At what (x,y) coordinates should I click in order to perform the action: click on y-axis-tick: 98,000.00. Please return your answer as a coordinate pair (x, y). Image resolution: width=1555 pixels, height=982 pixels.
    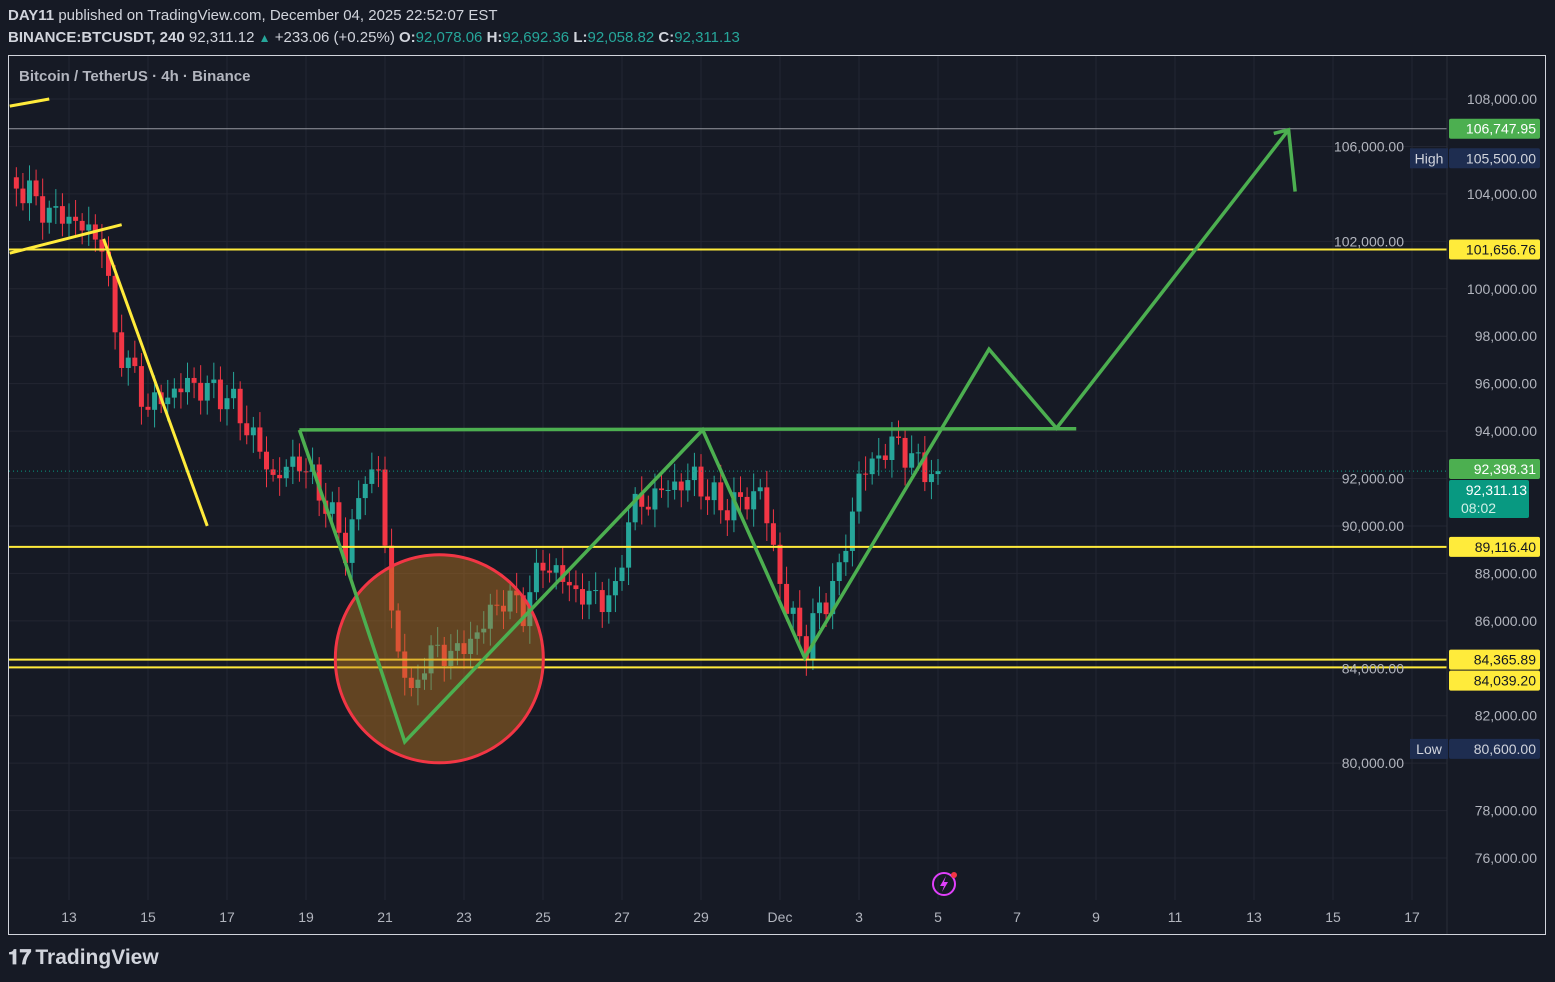
    Looking at the image, I should click on (1506, 336).